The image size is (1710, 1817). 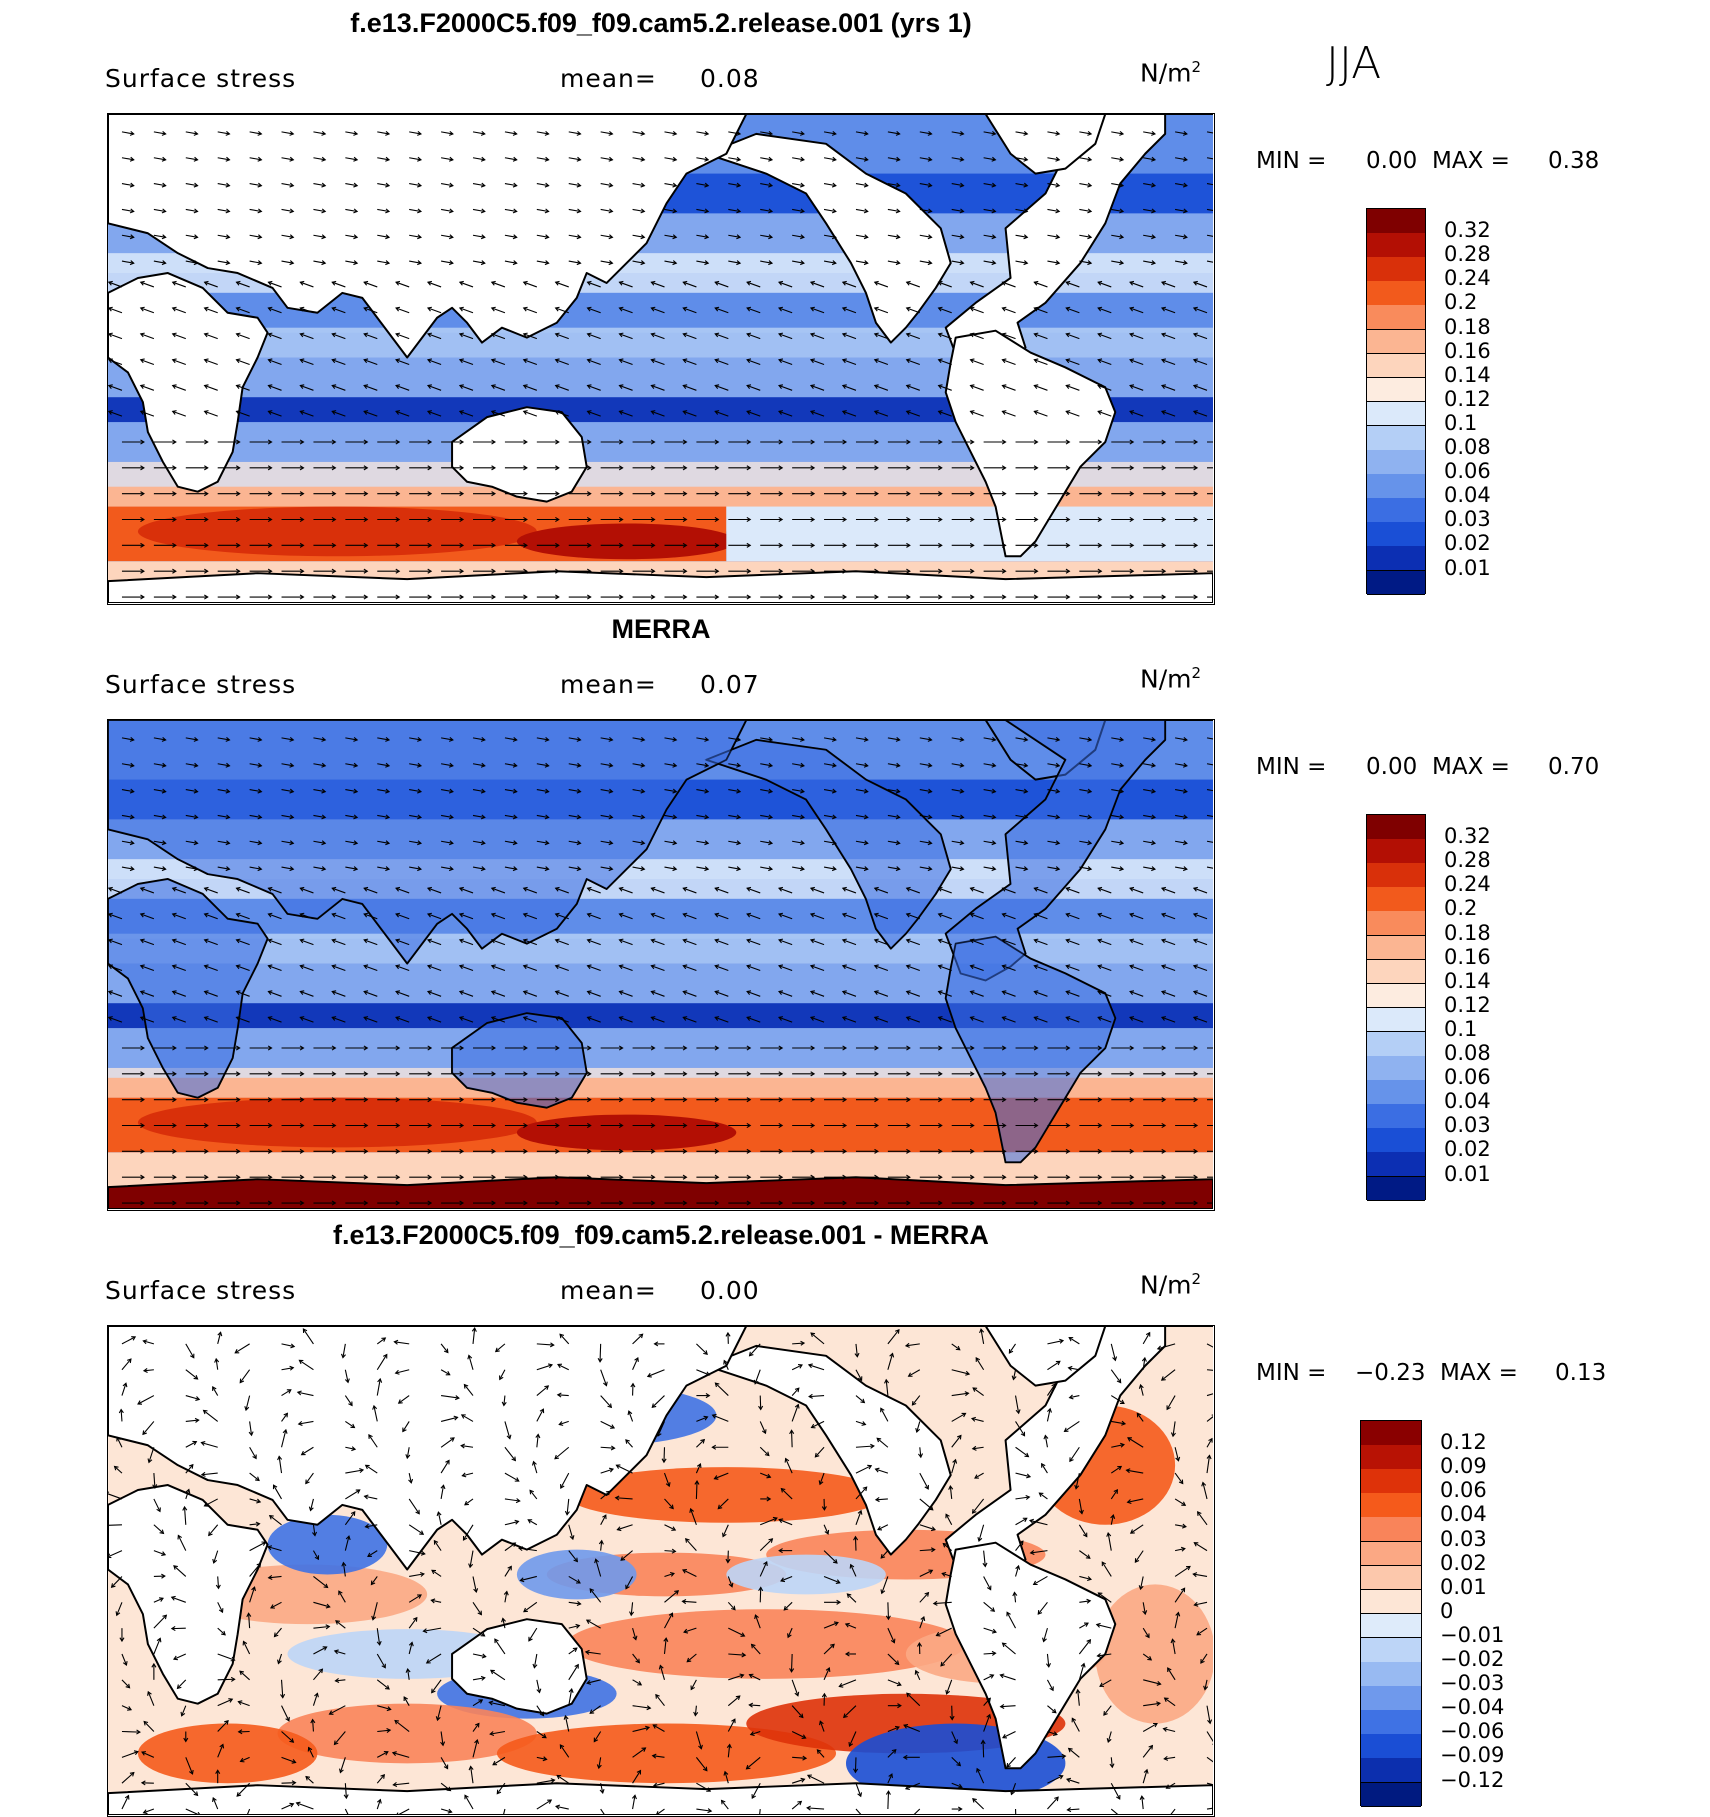 What do you see at coordinates (1460, 302) in the screenshot?
I see `colorbar-tick-label: 0.2` at bounding box center [1460, 302].